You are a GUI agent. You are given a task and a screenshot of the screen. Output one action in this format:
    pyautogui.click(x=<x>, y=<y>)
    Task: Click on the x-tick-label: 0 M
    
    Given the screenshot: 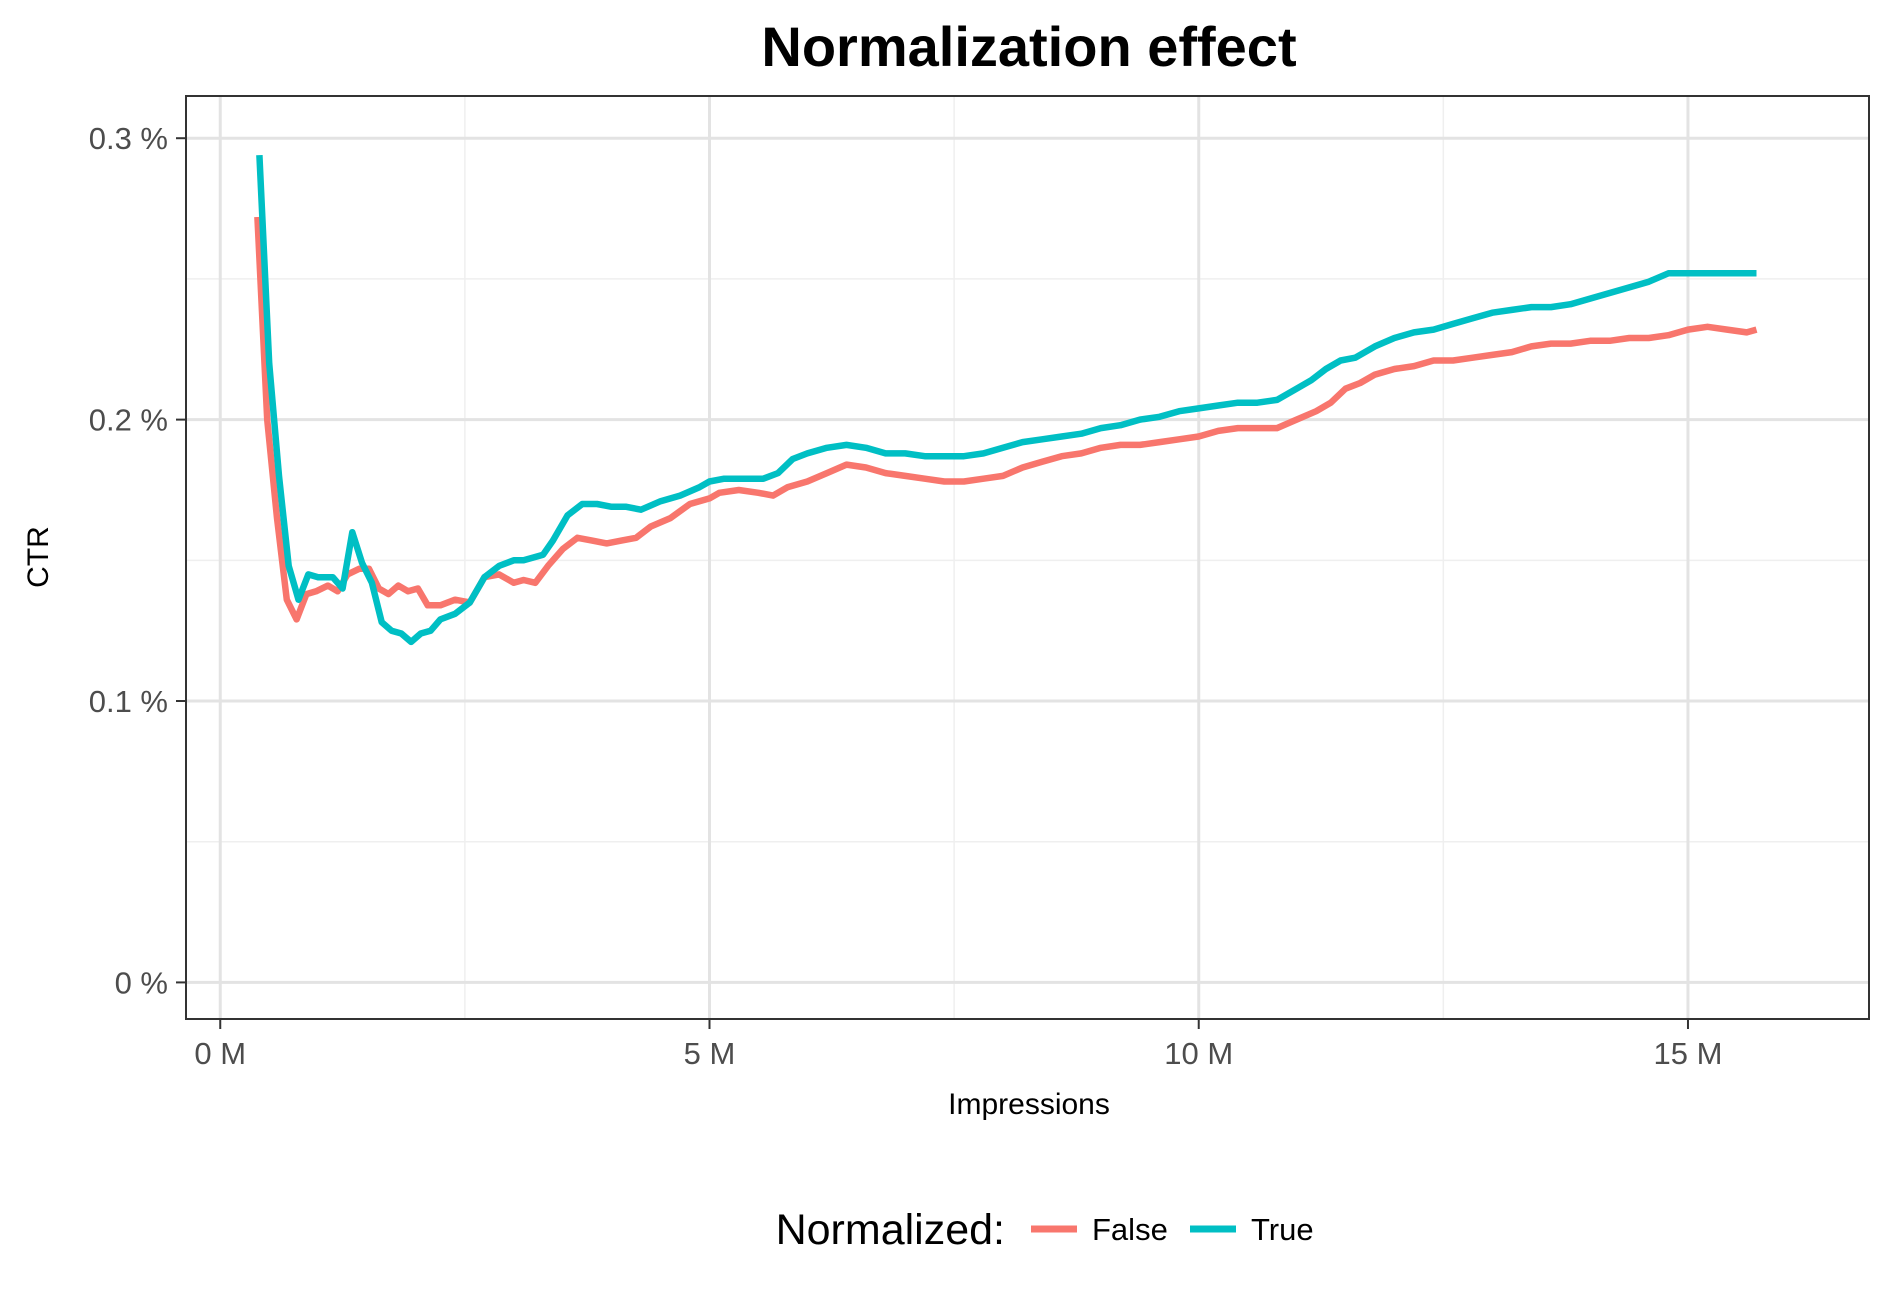 What is the action you would take?
    pyautogui.click(x=220, y=1053)
    